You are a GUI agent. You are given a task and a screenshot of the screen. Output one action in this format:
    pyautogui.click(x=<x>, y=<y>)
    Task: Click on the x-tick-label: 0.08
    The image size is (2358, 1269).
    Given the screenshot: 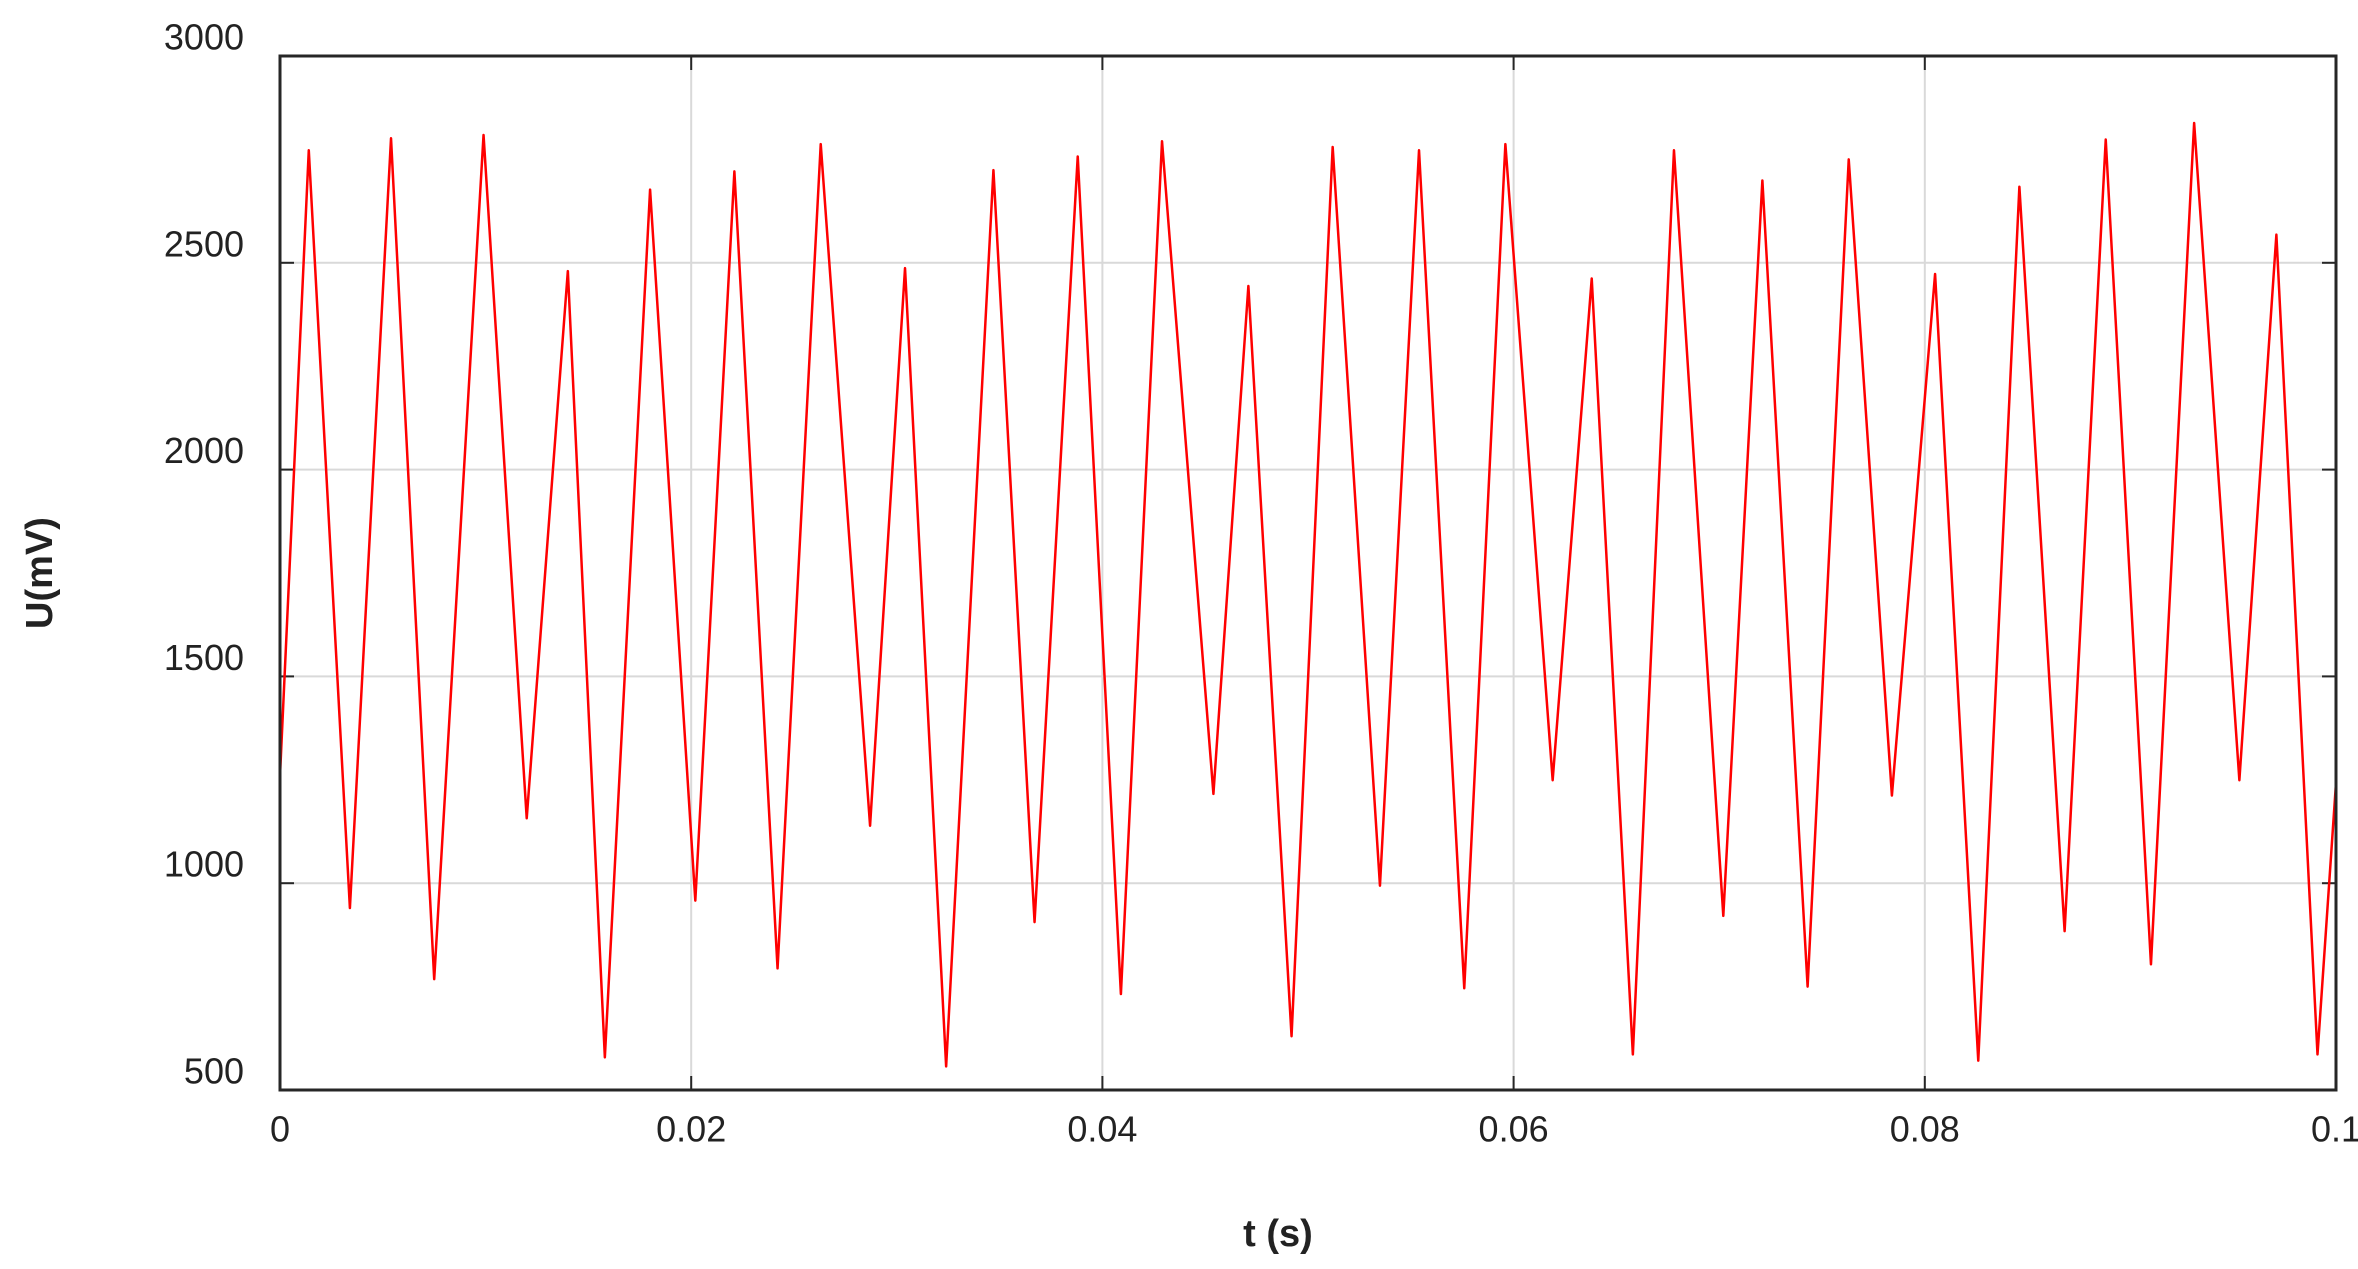 What is the action you would take?
    pyautogui.click(x=1925, y=1129)
    